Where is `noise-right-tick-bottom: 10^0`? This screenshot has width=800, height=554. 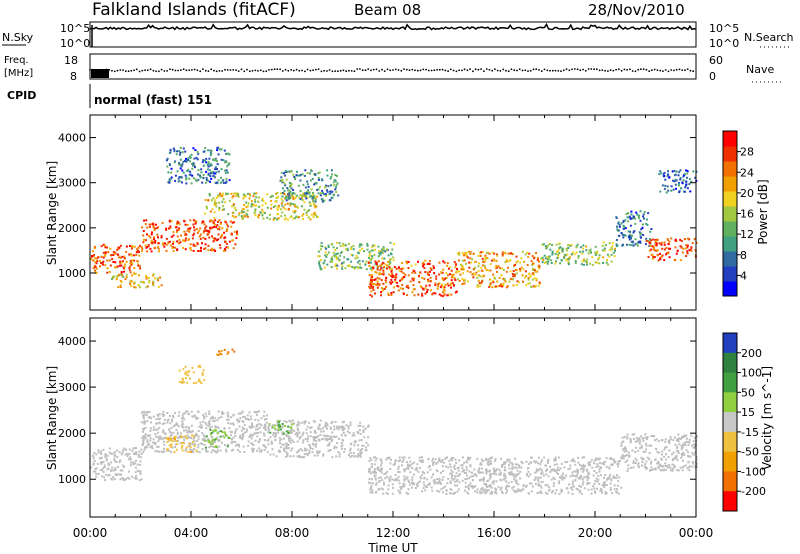
noise-right-tick-bottom: 10^0 is located at coordinates (724, 43).